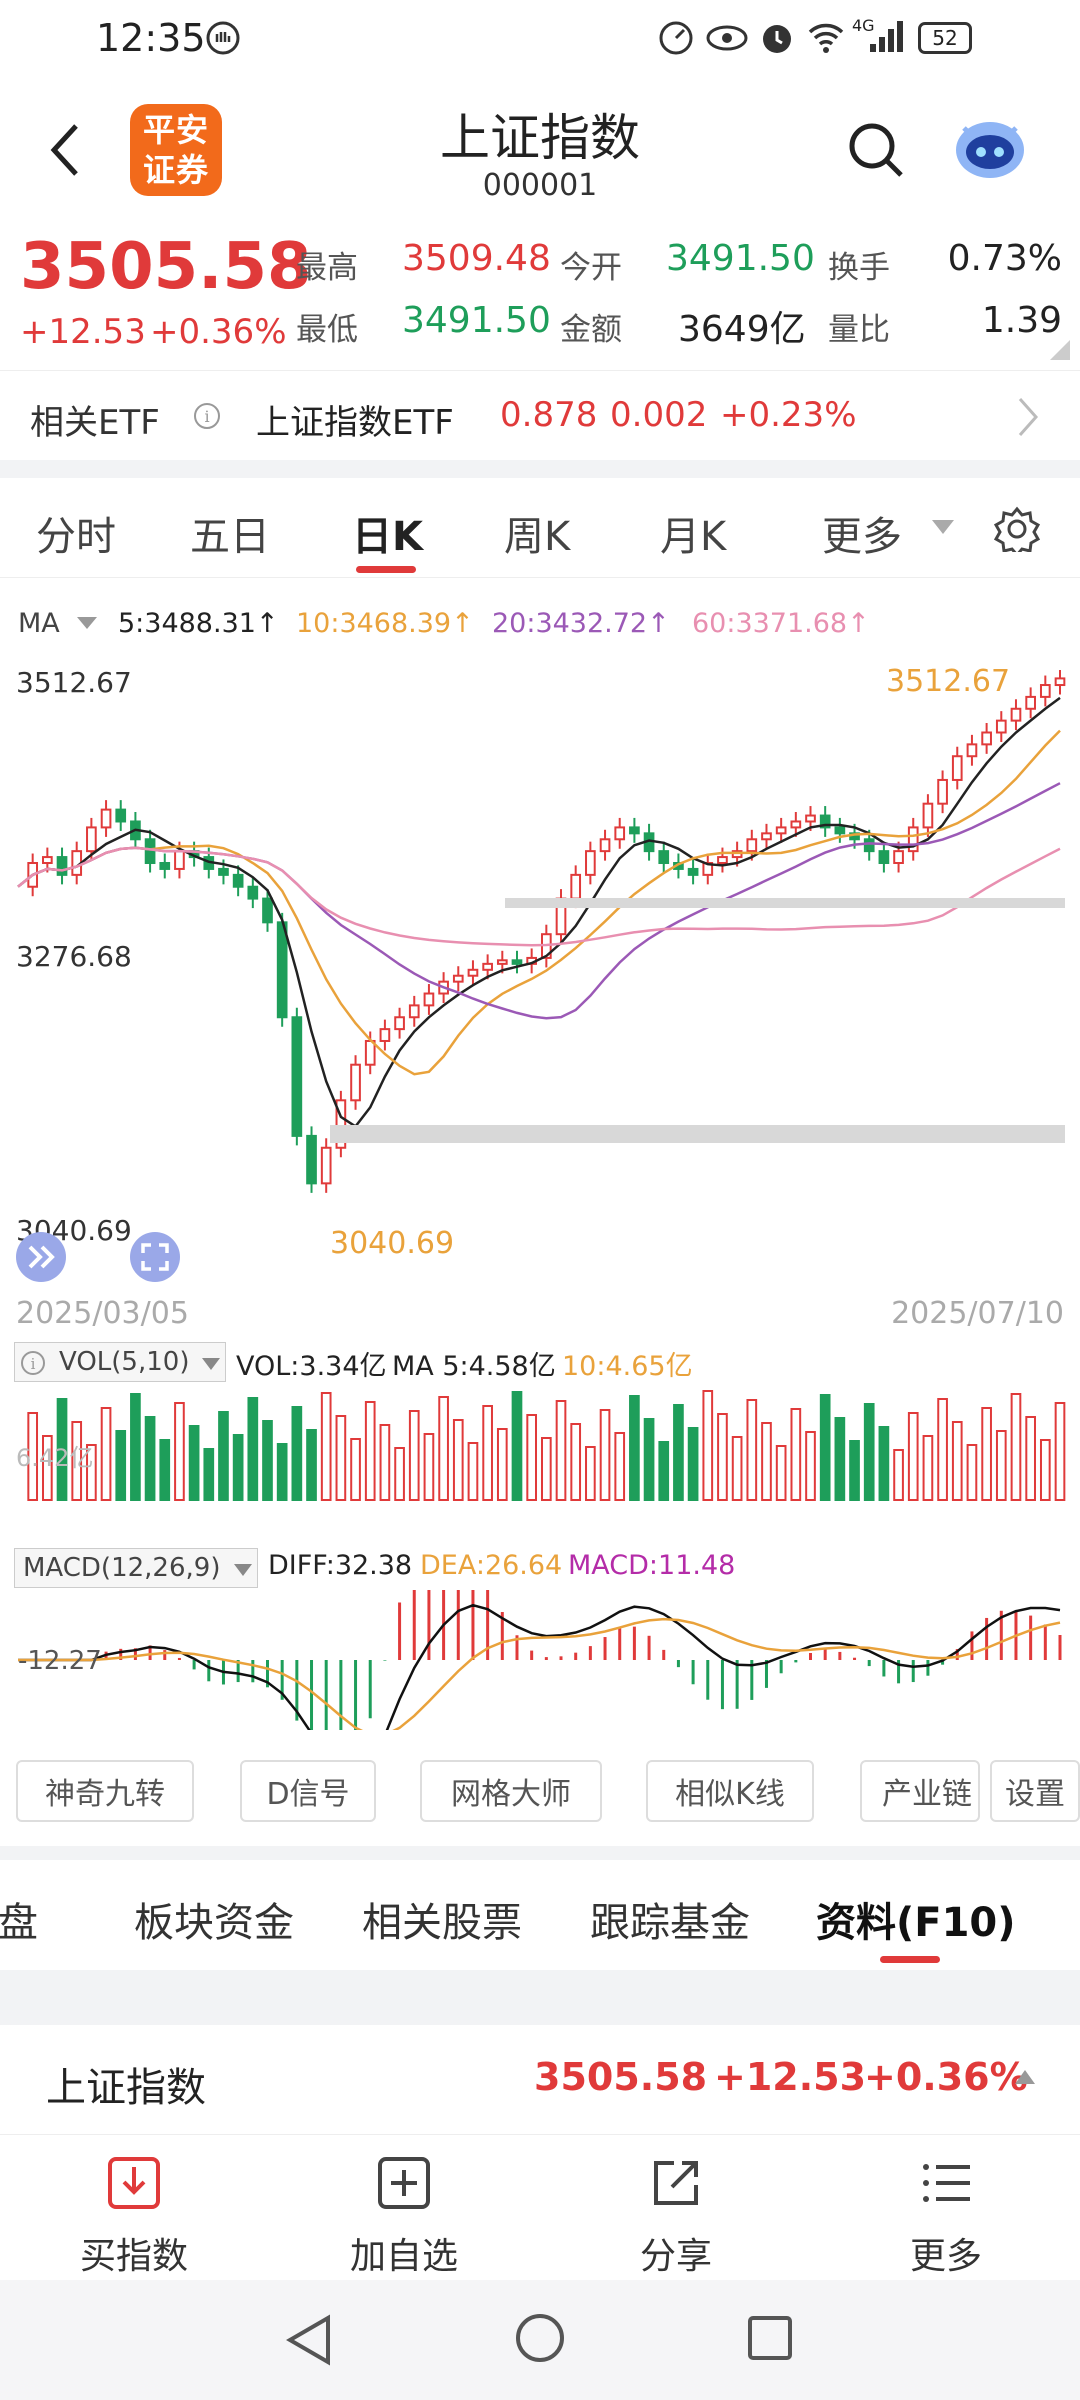 The height and width of the screenshot is (2400, 1080). I want to click on amount-label: 金额, so click(591, 330).